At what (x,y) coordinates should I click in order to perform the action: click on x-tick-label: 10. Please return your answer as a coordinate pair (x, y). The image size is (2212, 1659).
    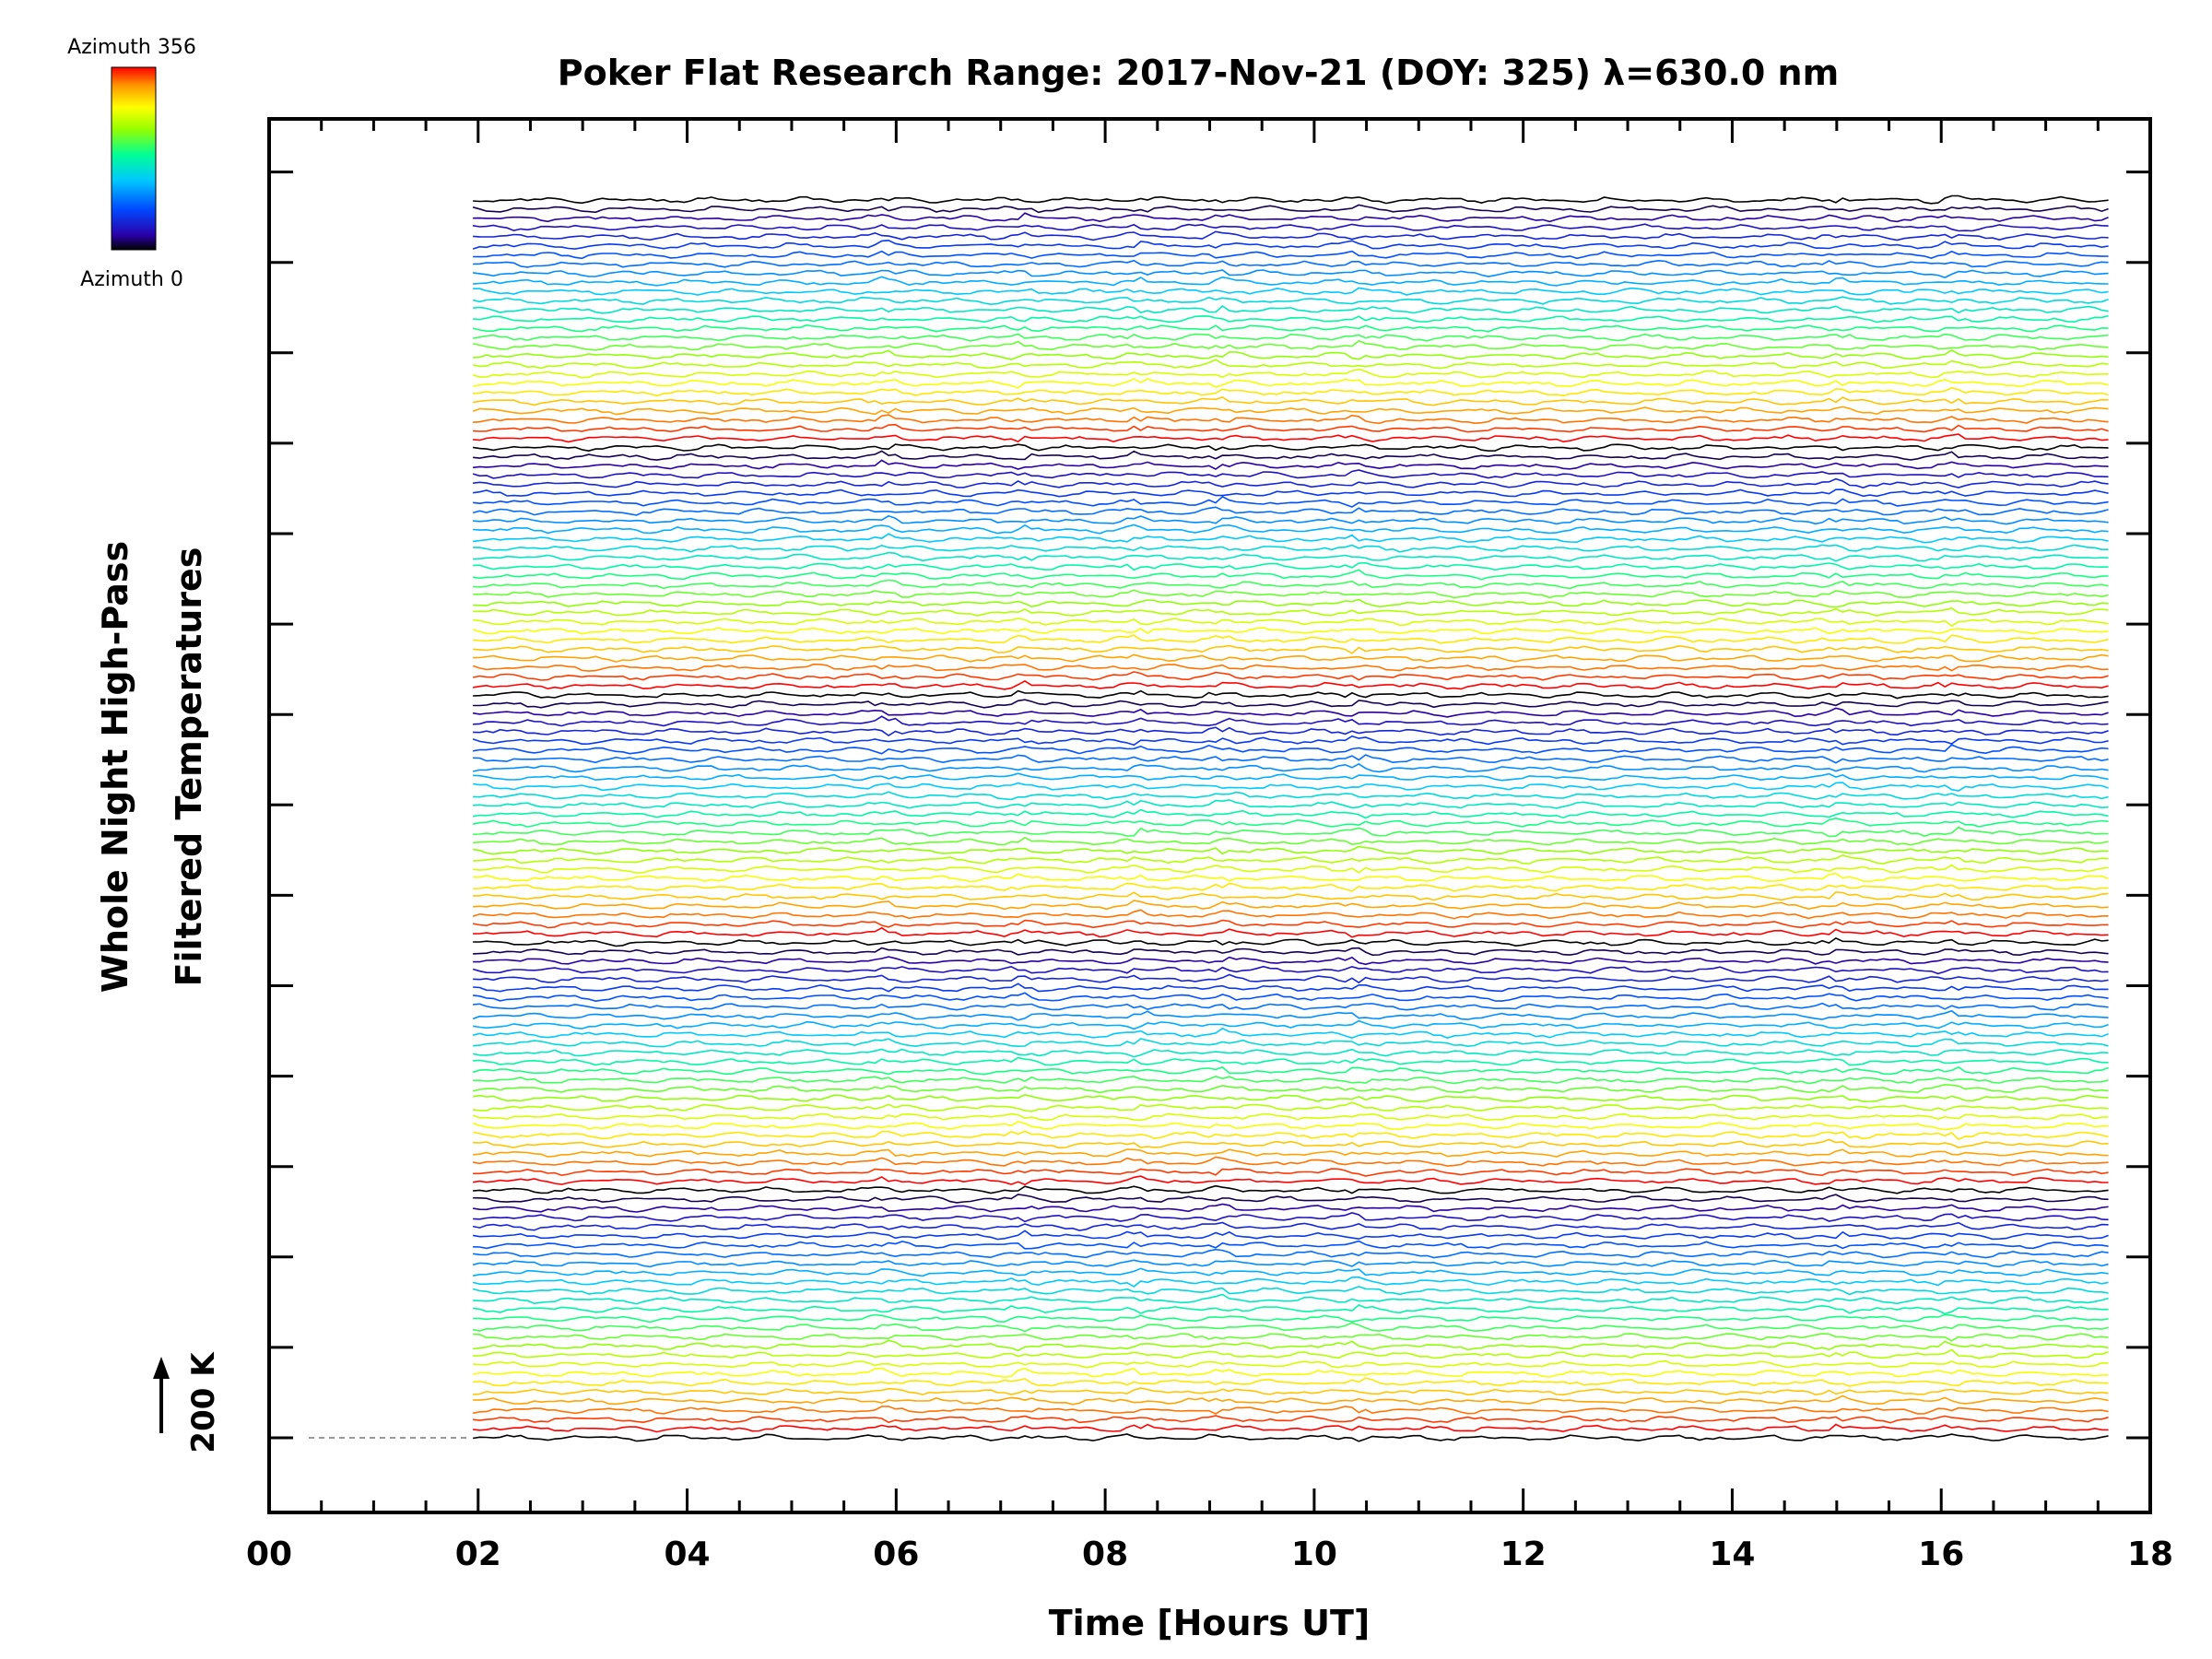
    Looking at the image, I should click on (1314, 1554).